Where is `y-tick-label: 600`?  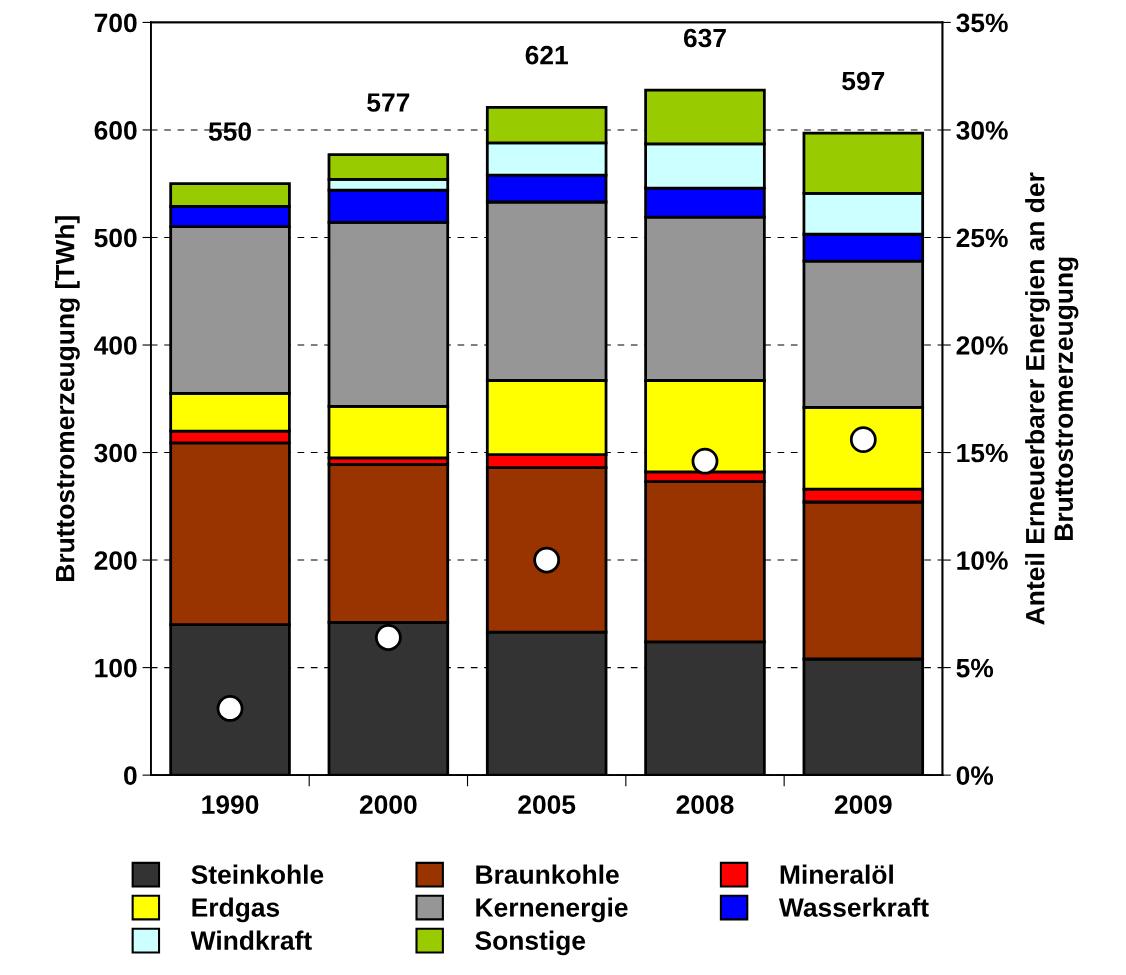
y-tick-label: 600 is located at coordinates (115, 130).